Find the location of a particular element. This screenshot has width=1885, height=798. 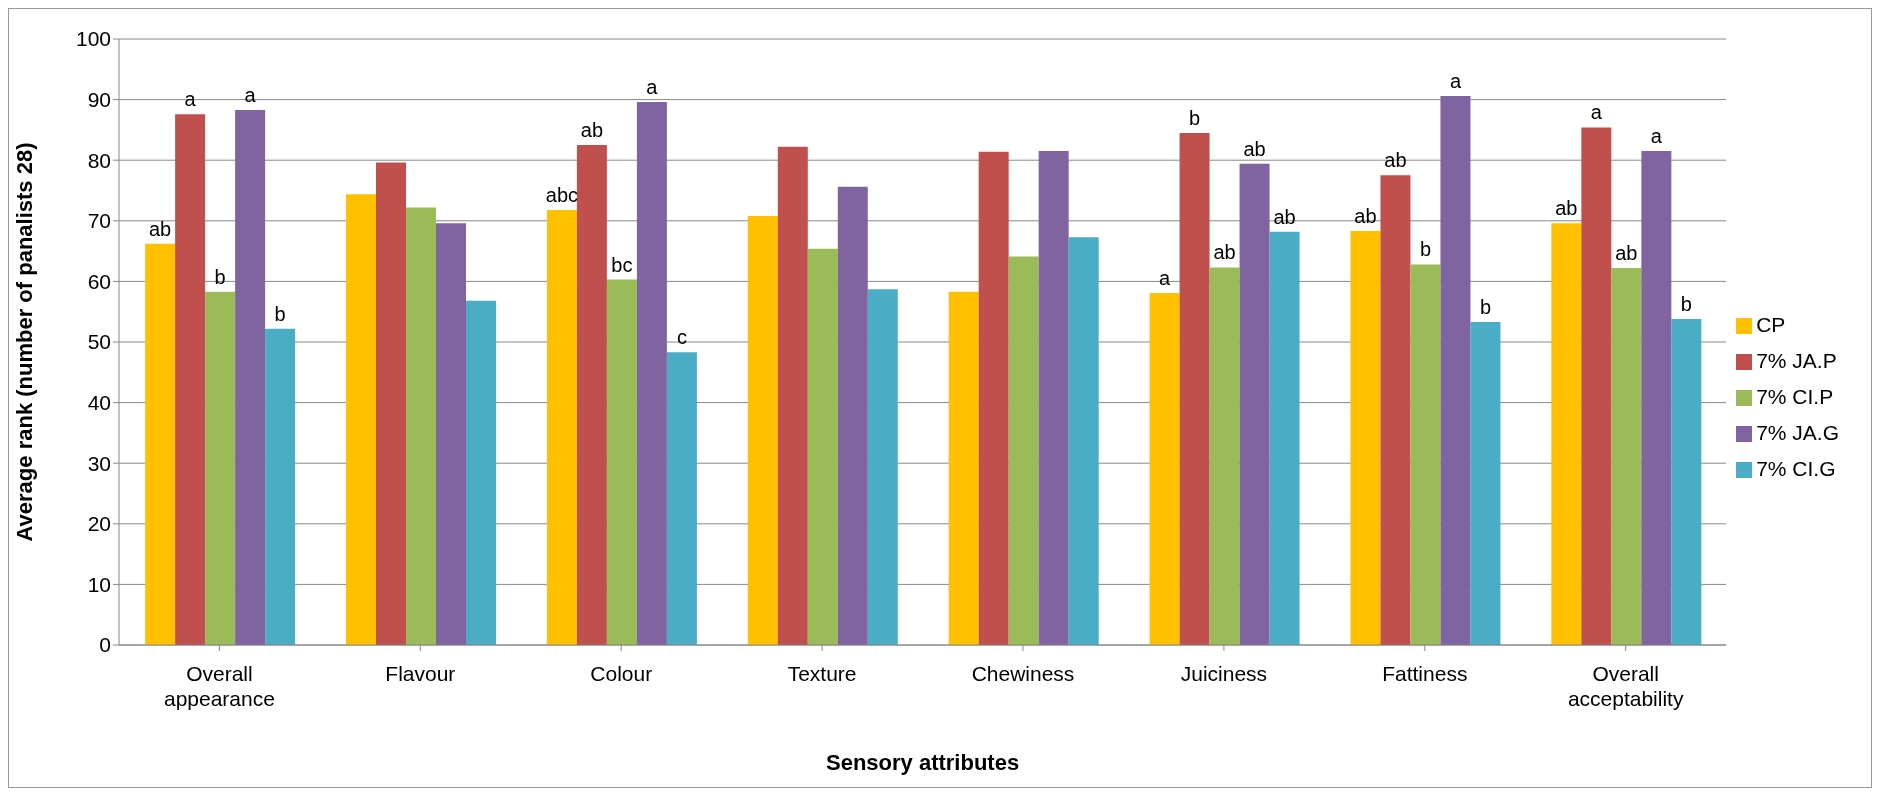

y-tick-label: 70 is located at coordinates (99, 221).